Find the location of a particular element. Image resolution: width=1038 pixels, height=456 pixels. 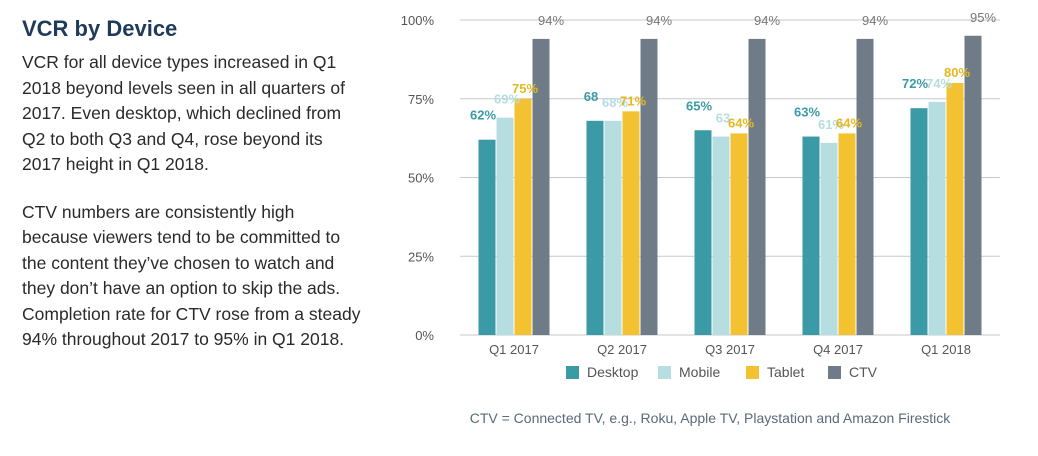

data-label: 72% is located at coordinates (915, 83).